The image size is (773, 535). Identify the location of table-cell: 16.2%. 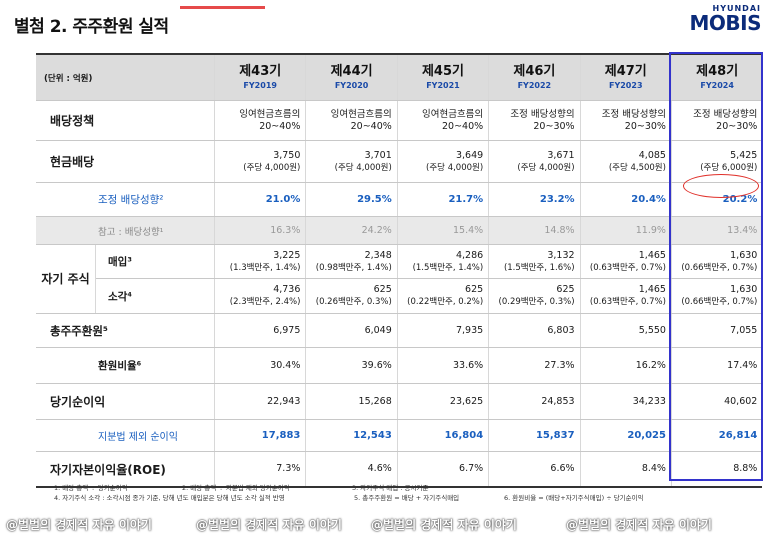
(625, 365).